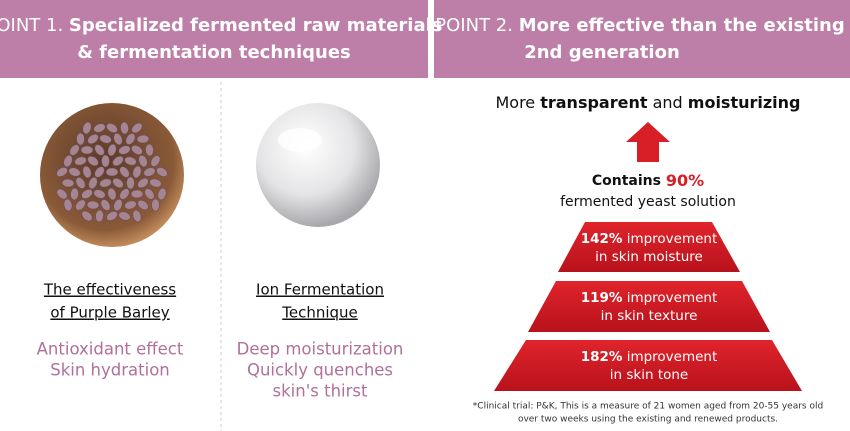 This screenshot has height=431, width=850. What do you see at coordinates (109, 290) in the screenshot?
I see `column-title: The effectiveness` at bounding box center [109, 290].